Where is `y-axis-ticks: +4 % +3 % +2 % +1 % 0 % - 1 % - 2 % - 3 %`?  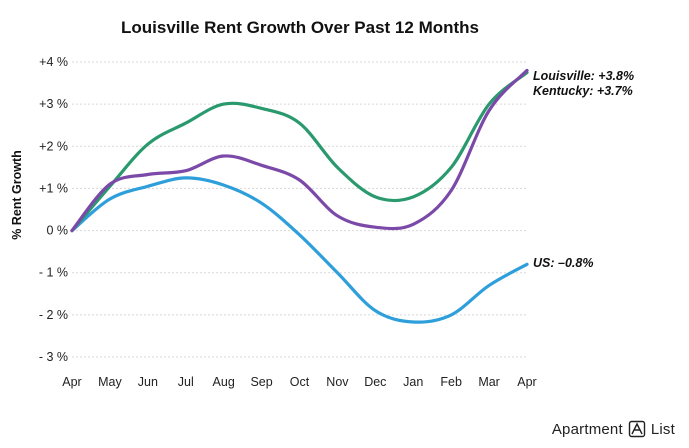
y-axis-ticks: +4 % +3 % +2 % +1 % 0 % - 1 % - 2 % - 3 % is located at coordinates (53, 209).